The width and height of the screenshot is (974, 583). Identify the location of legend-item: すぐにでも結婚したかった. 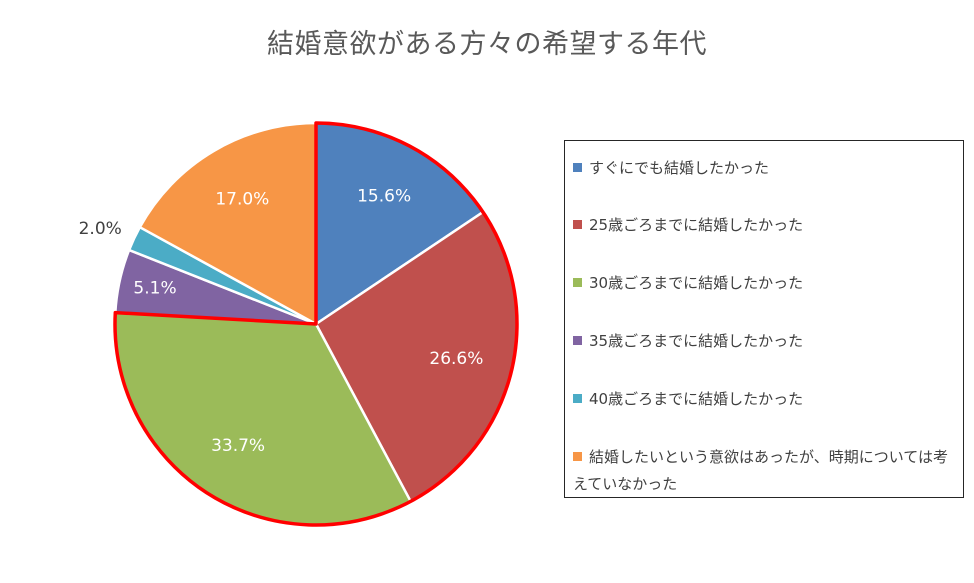
(765, 168).